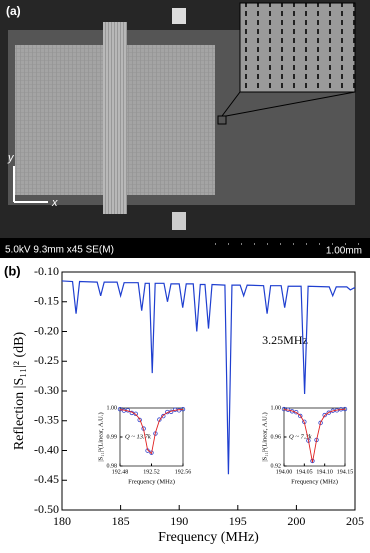 The image size is (370, 553). I want to click on x-tick-label: 192.48, so click(120, 472).